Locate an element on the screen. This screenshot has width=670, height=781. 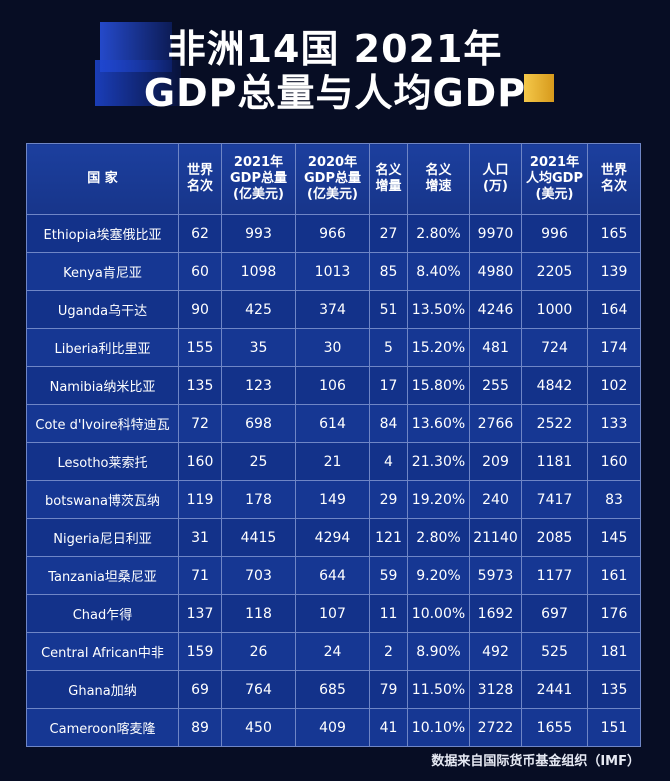
table-row: Kenya肯尼亚 60 1098 1013 85 8.40% 4980 2205 139 is located at coordinates (333, 271).